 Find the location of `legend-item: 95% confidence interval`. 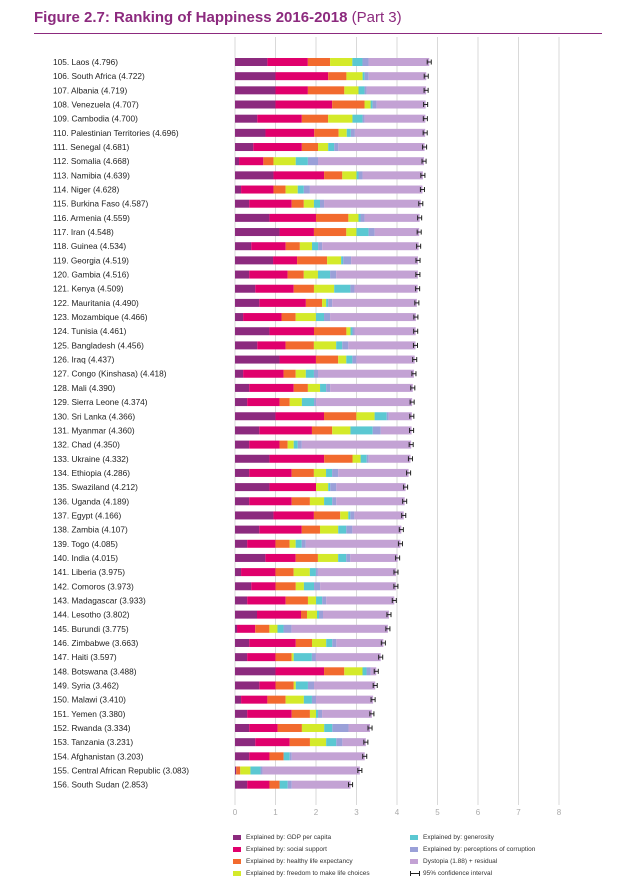

legend-item: 95% confidence interval is located at coordinates (451, 873).